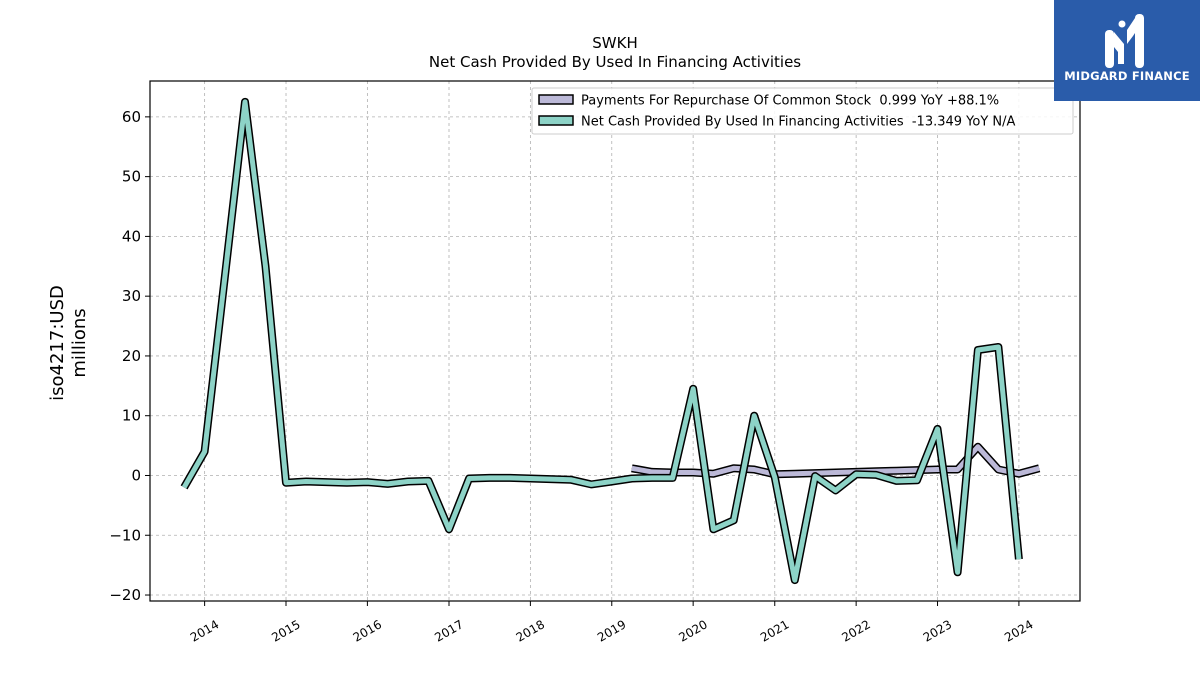 The height and width of the screenshot is (675, 1200). Describe the element at coordinates (1127, 76) in the screenshot. I see `logo-text: MIDGARD FINANCE` at that location.